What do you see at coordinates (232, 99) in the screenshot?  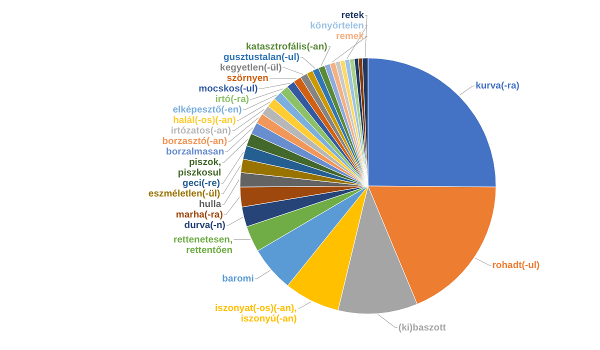 I see `slice-label: irtó(-ra)` at bounding box center [232, 99].